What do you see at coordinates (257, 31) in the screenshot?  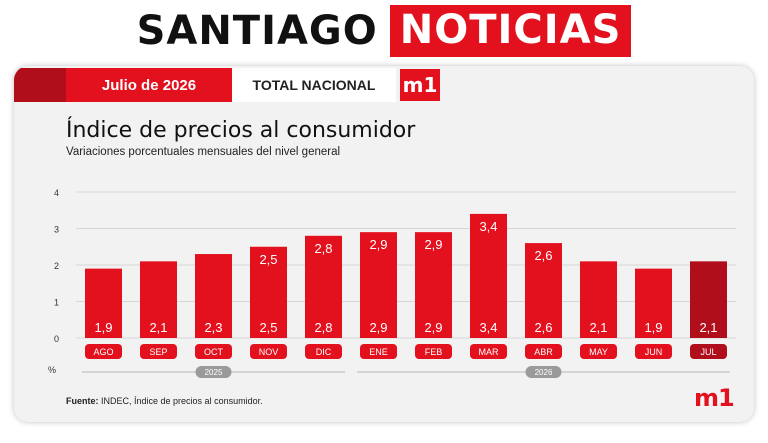 I see `site-name-black: SANTIAGO` at bounding box center [257, 31].